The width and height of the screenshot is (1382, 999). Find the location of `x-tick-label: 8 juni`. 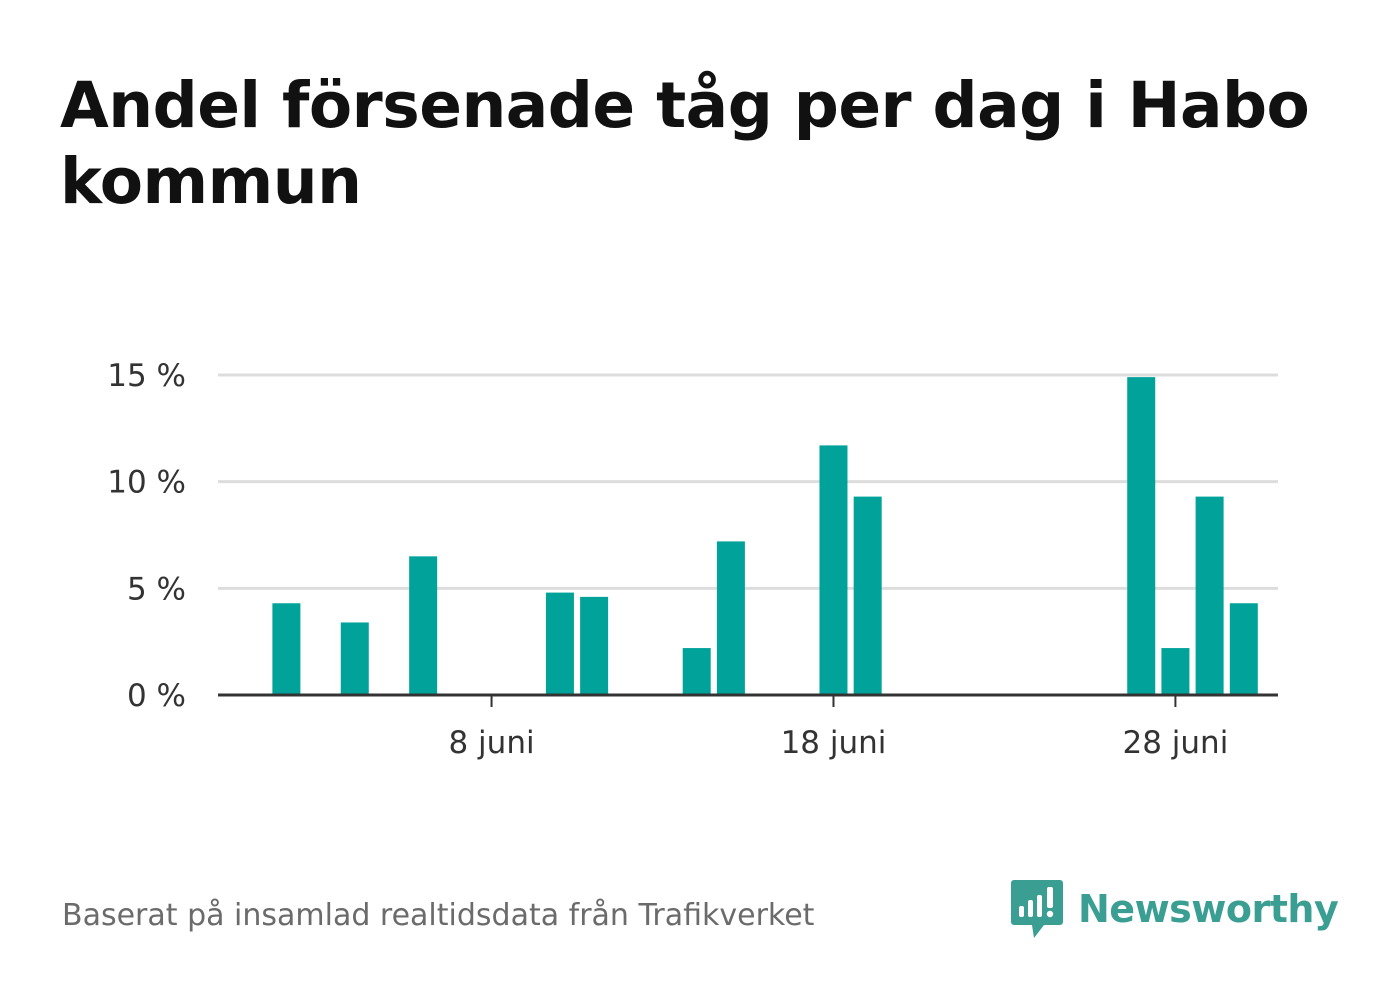

x-tick-label: 8 juni is located at coordinates (491, 743).